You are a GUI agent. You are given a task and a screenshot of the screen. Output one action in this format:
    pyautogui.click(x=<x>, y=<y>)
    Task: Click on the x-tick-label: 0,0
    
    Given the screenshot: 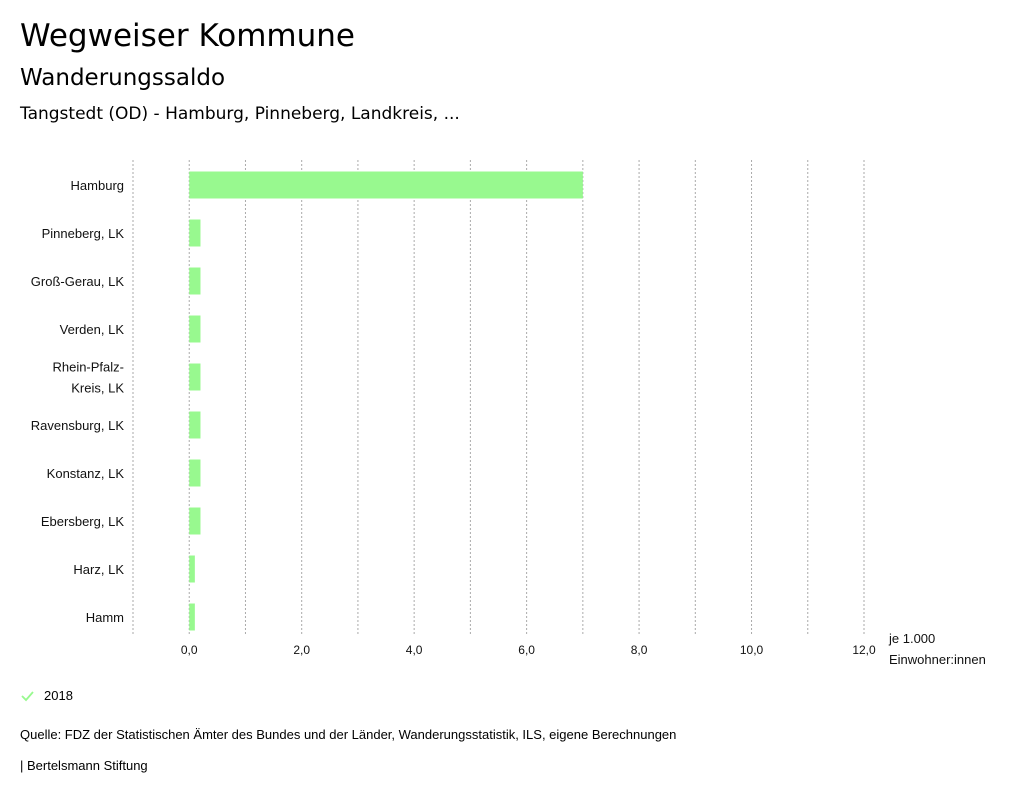 What is the action you would take?
    pyautogui.click(x=189, y=650)
    